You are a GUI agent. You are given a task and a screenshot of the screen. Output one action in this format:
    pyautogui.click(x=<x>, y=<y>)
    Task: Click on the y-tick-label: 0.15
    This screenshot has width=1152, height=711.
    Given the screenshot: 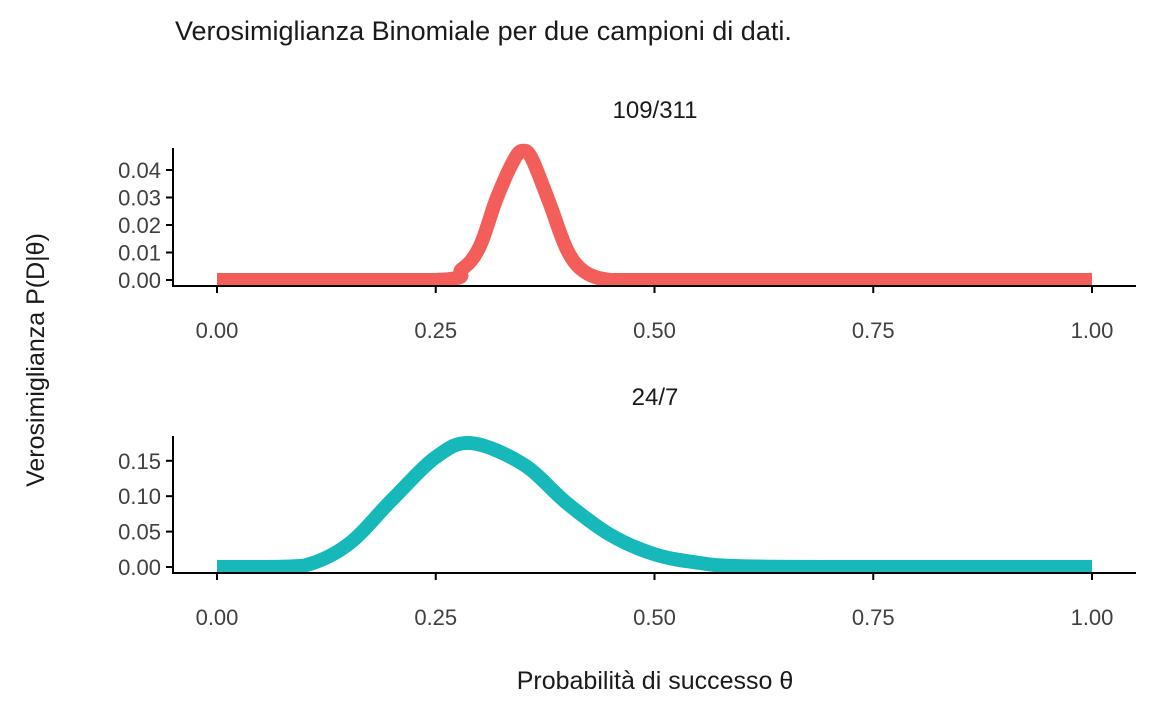 What is the action you would take?
    pyautogui.click(x=139, y=461)
    